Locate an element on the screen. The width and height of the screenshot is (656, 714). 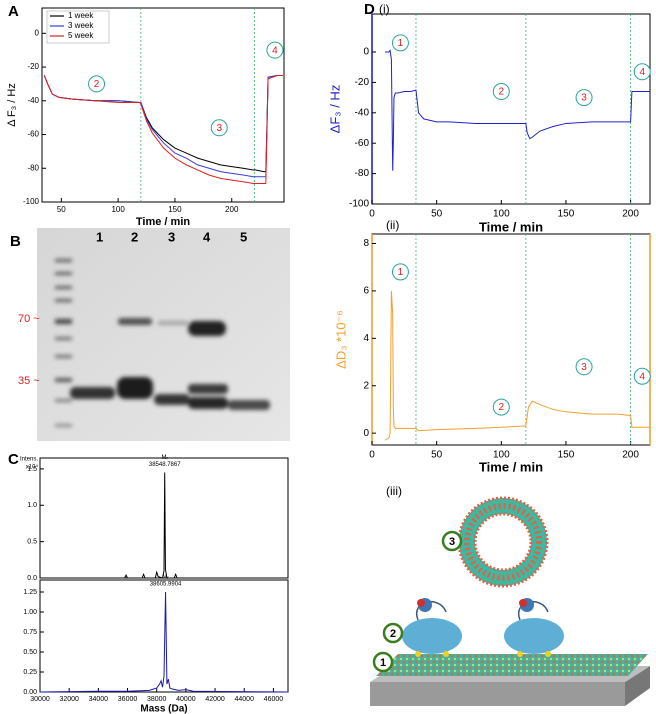
step-label: 1 is located at coordinates (401, 272).